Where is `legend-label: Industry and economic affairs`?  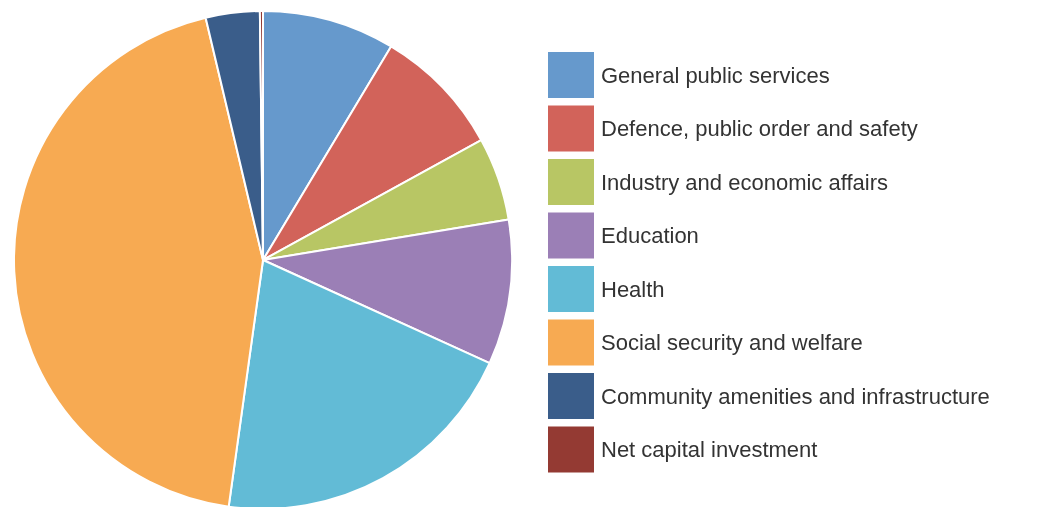 legend-label: Industry and economic affairs is located at coordinates (744, 182).